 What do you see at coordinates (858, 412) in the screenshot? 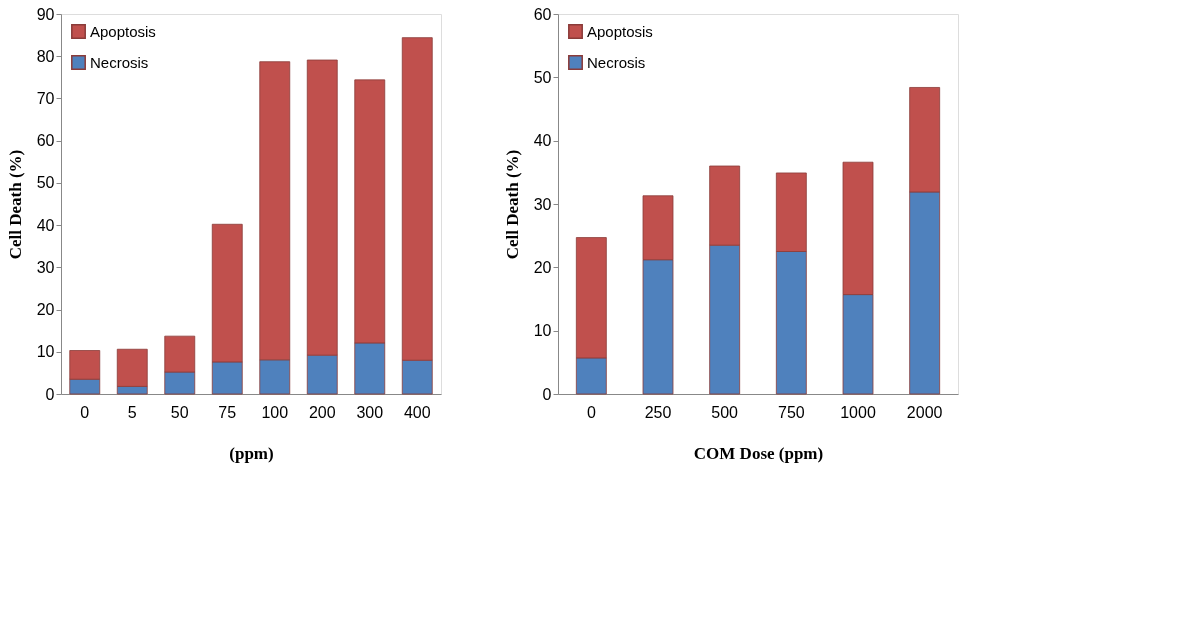
I see `x-tick-label: 1000` at bounding box center [858, 412].